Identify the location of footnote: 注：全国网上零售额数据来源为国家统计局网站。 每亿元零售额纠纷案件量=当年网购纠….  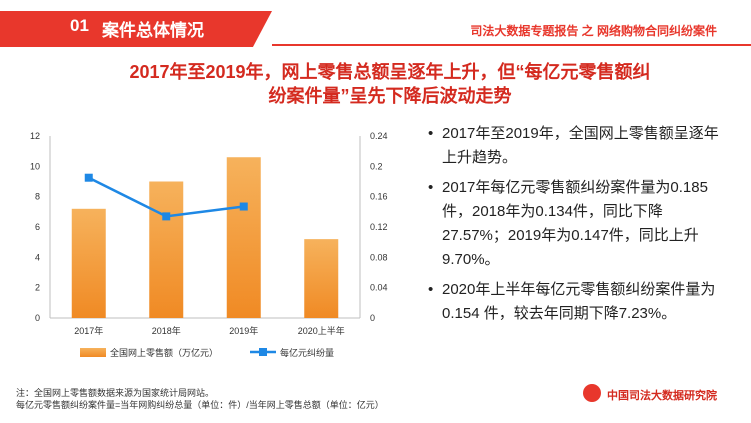
(200, 399).